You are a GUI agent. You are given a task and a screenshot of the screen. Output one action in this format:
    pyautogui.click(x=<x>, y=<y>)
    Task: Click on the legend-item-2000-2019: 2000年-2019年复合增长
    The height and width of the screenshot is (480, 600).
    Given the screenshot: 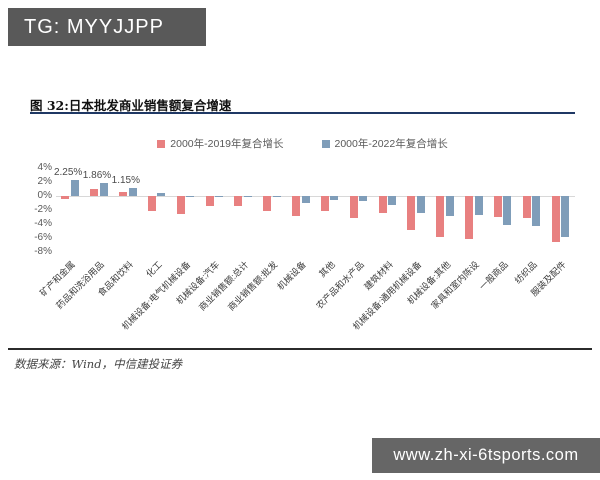 What is the action you would take?
    pyautogui.click(x=220, y=143)
    